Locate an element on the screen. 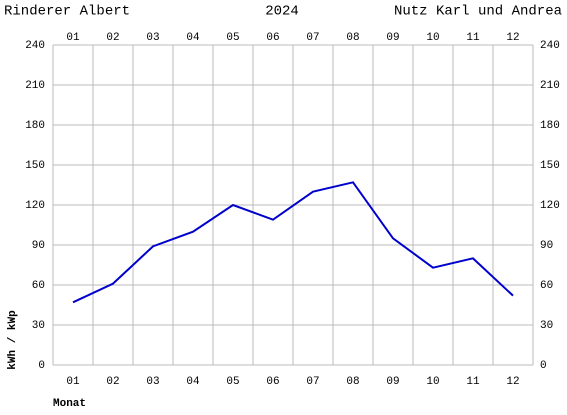 The height and width of the screenshot is (415, 567). y-tick-label: 90 is located at coordinates (38, 246).